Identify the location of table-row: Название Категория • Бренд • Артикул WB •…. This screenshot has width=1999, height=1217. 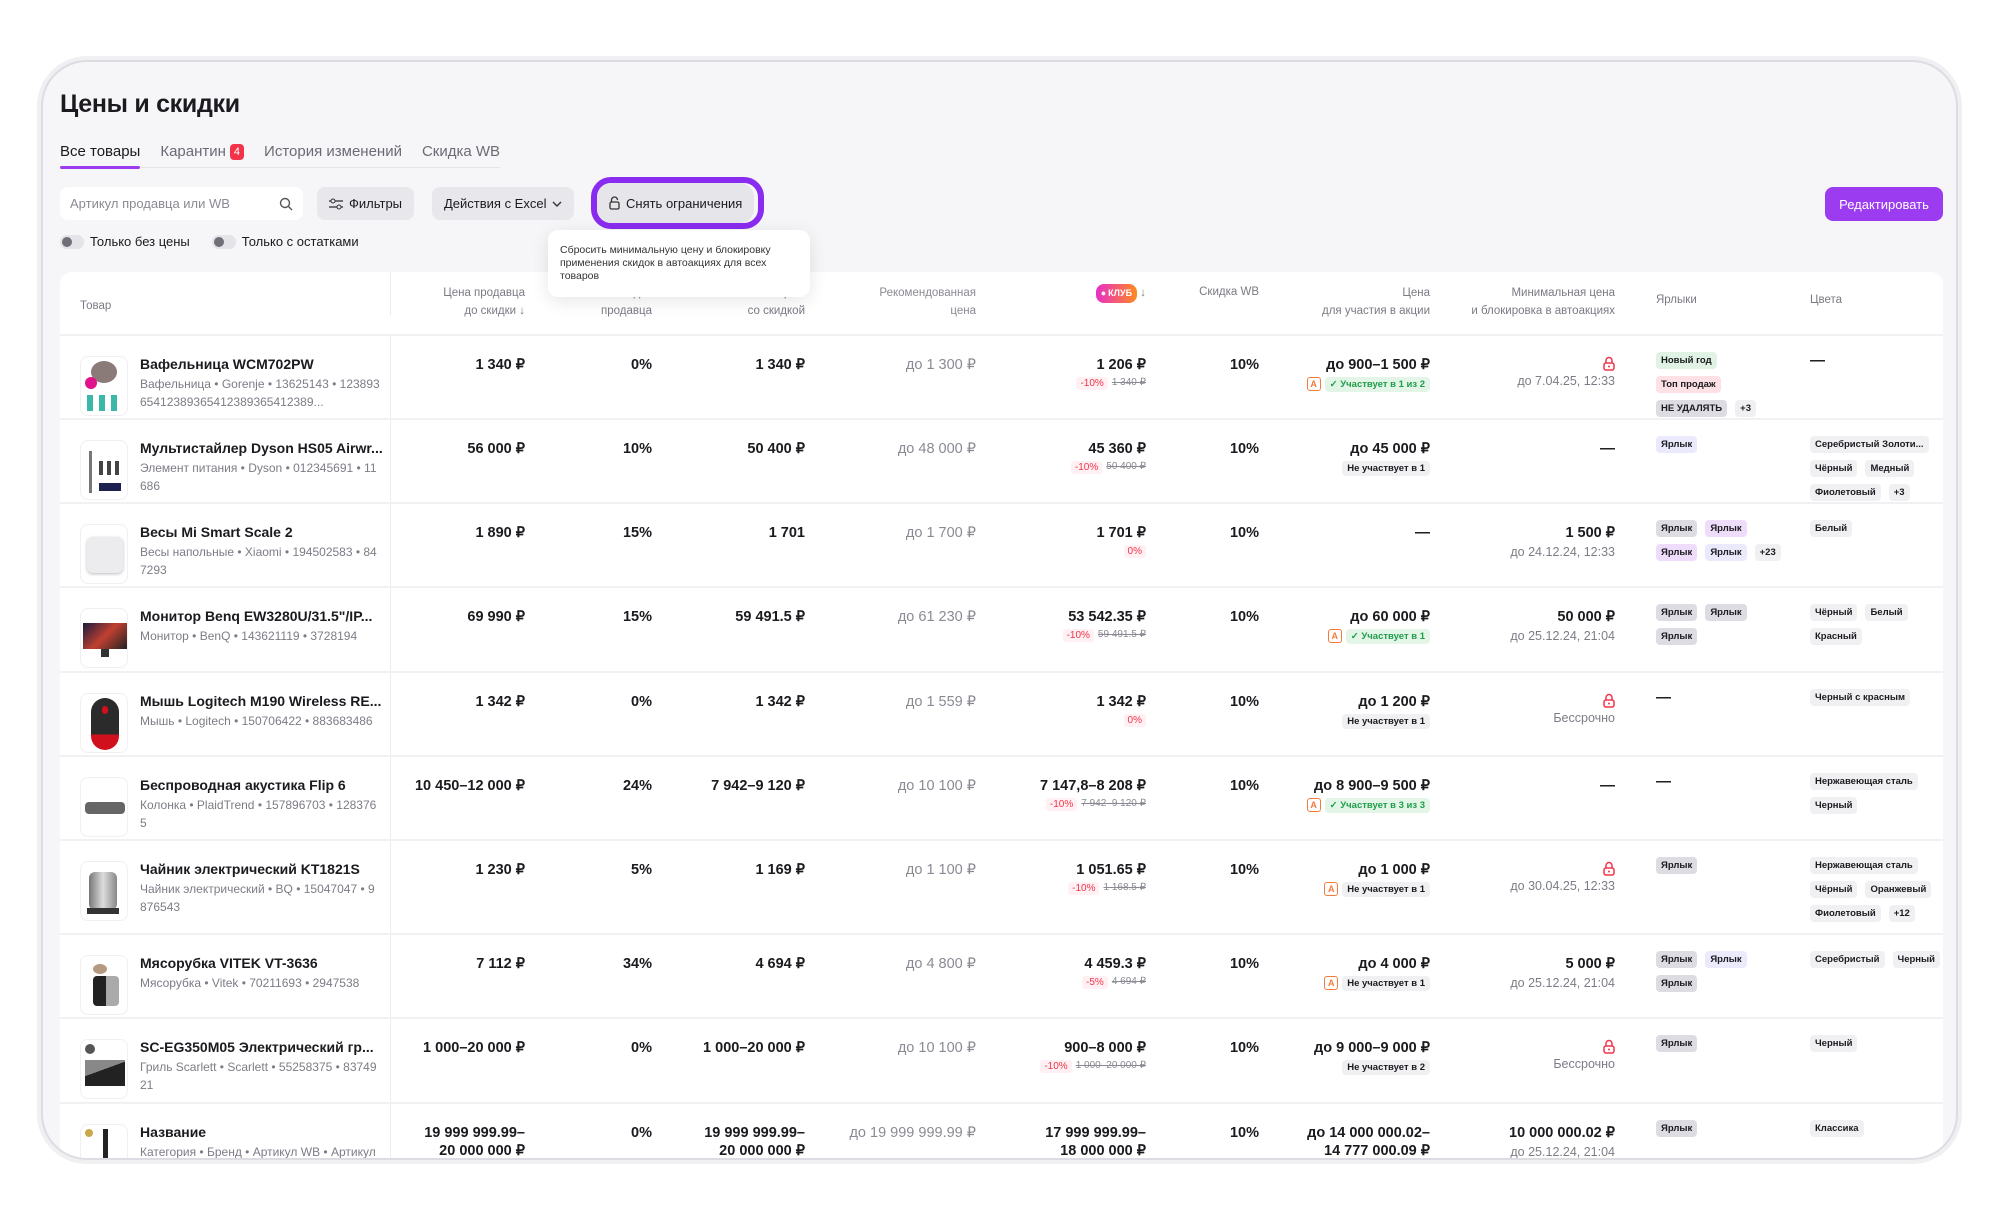
(1001, 1131).